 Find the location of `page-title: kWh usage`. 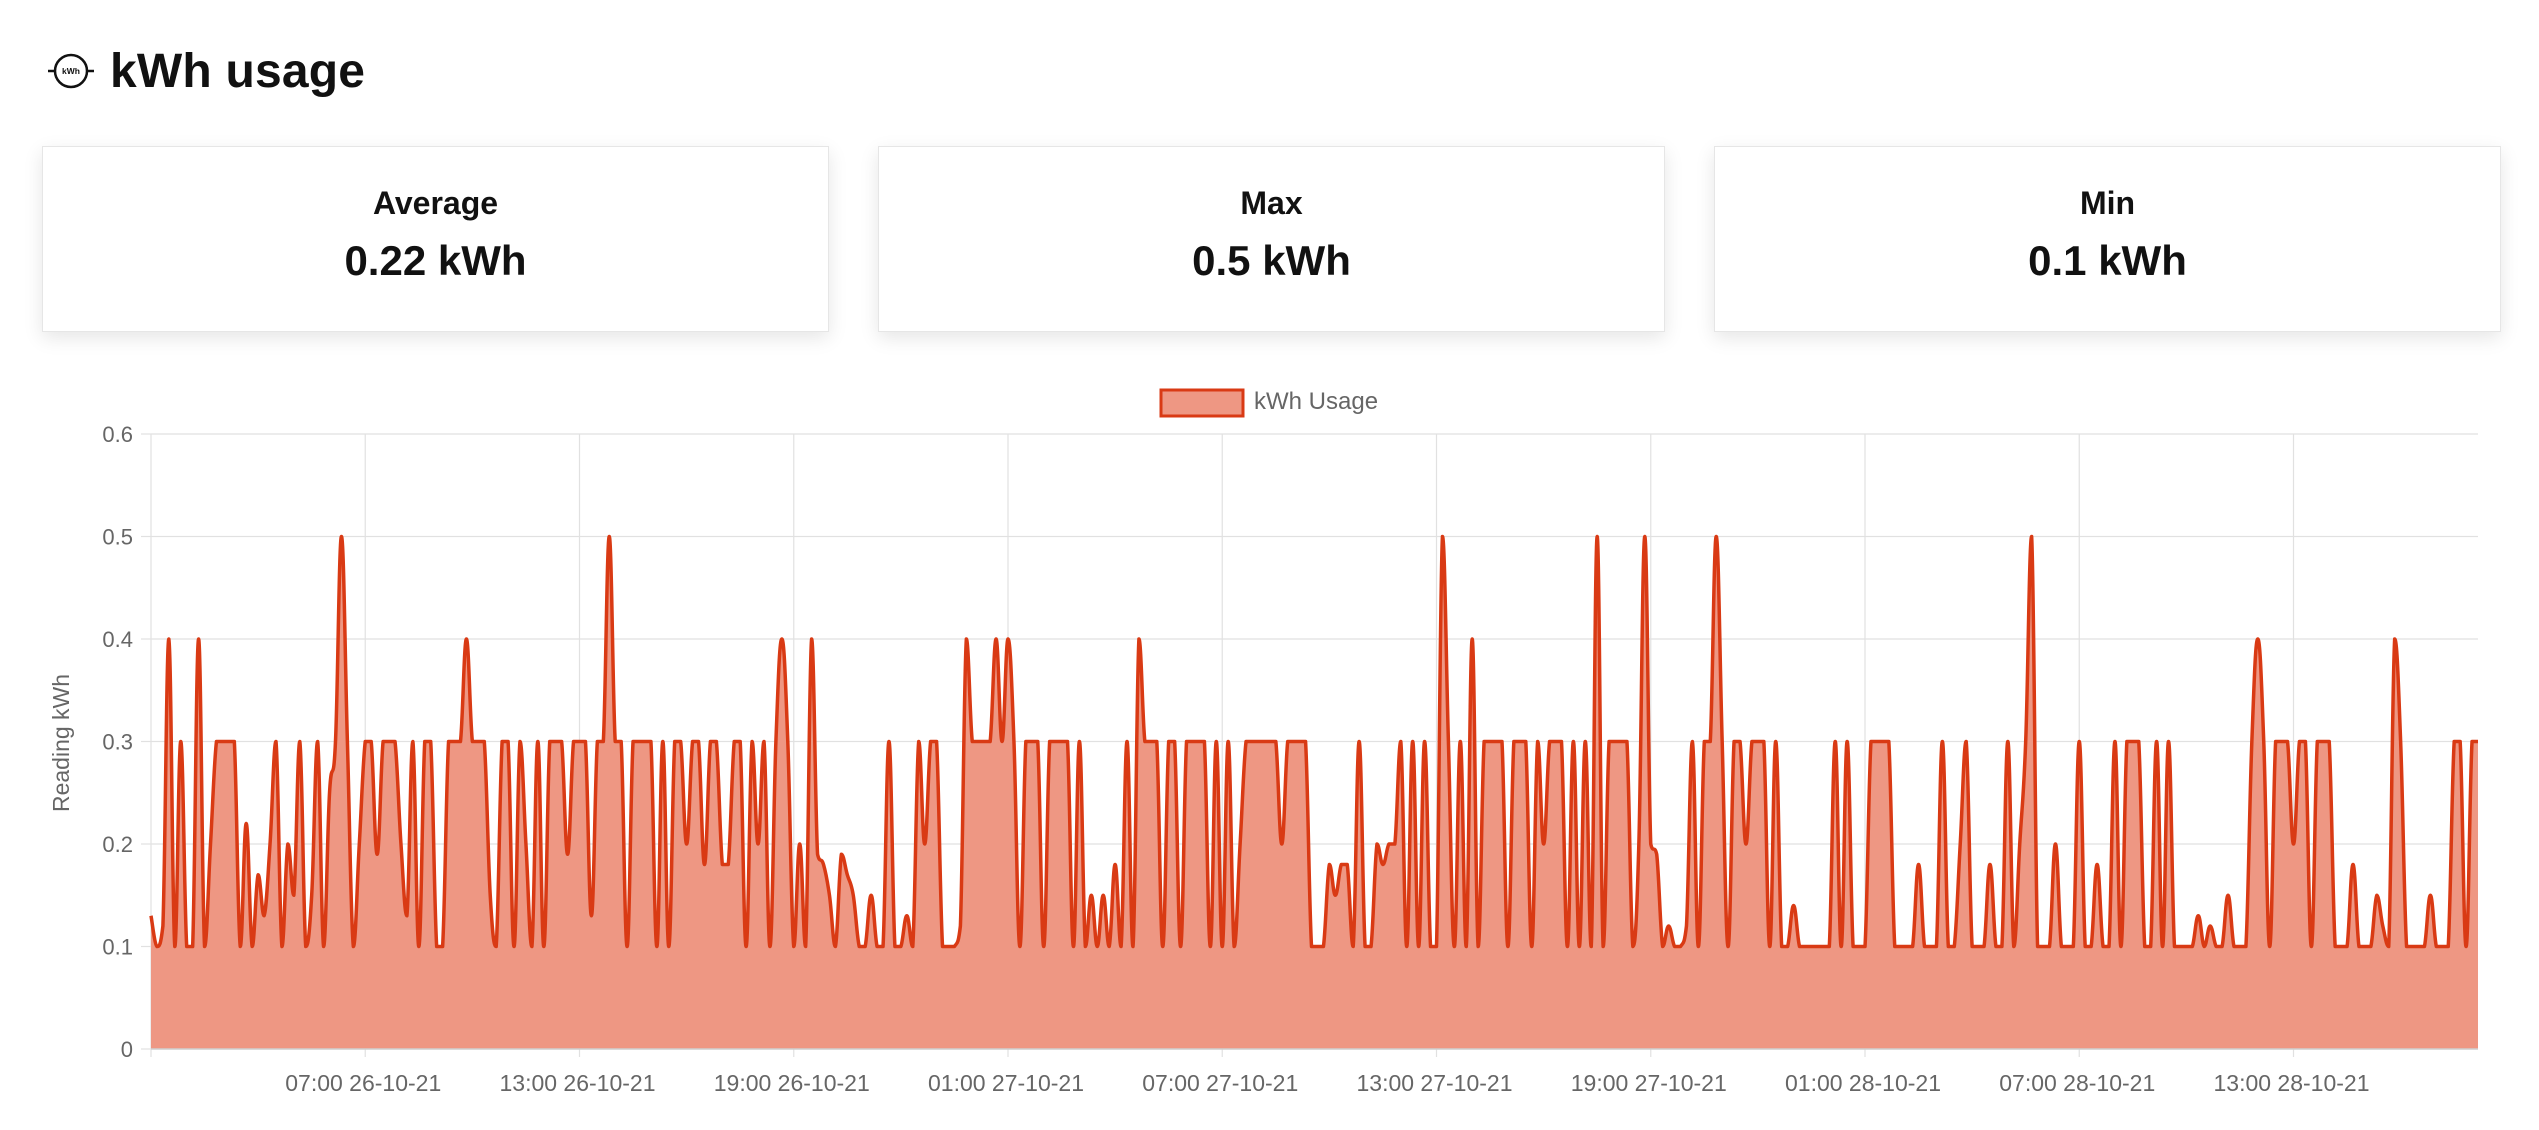

page-title: kWh usage is located at coordinates (238, 71).